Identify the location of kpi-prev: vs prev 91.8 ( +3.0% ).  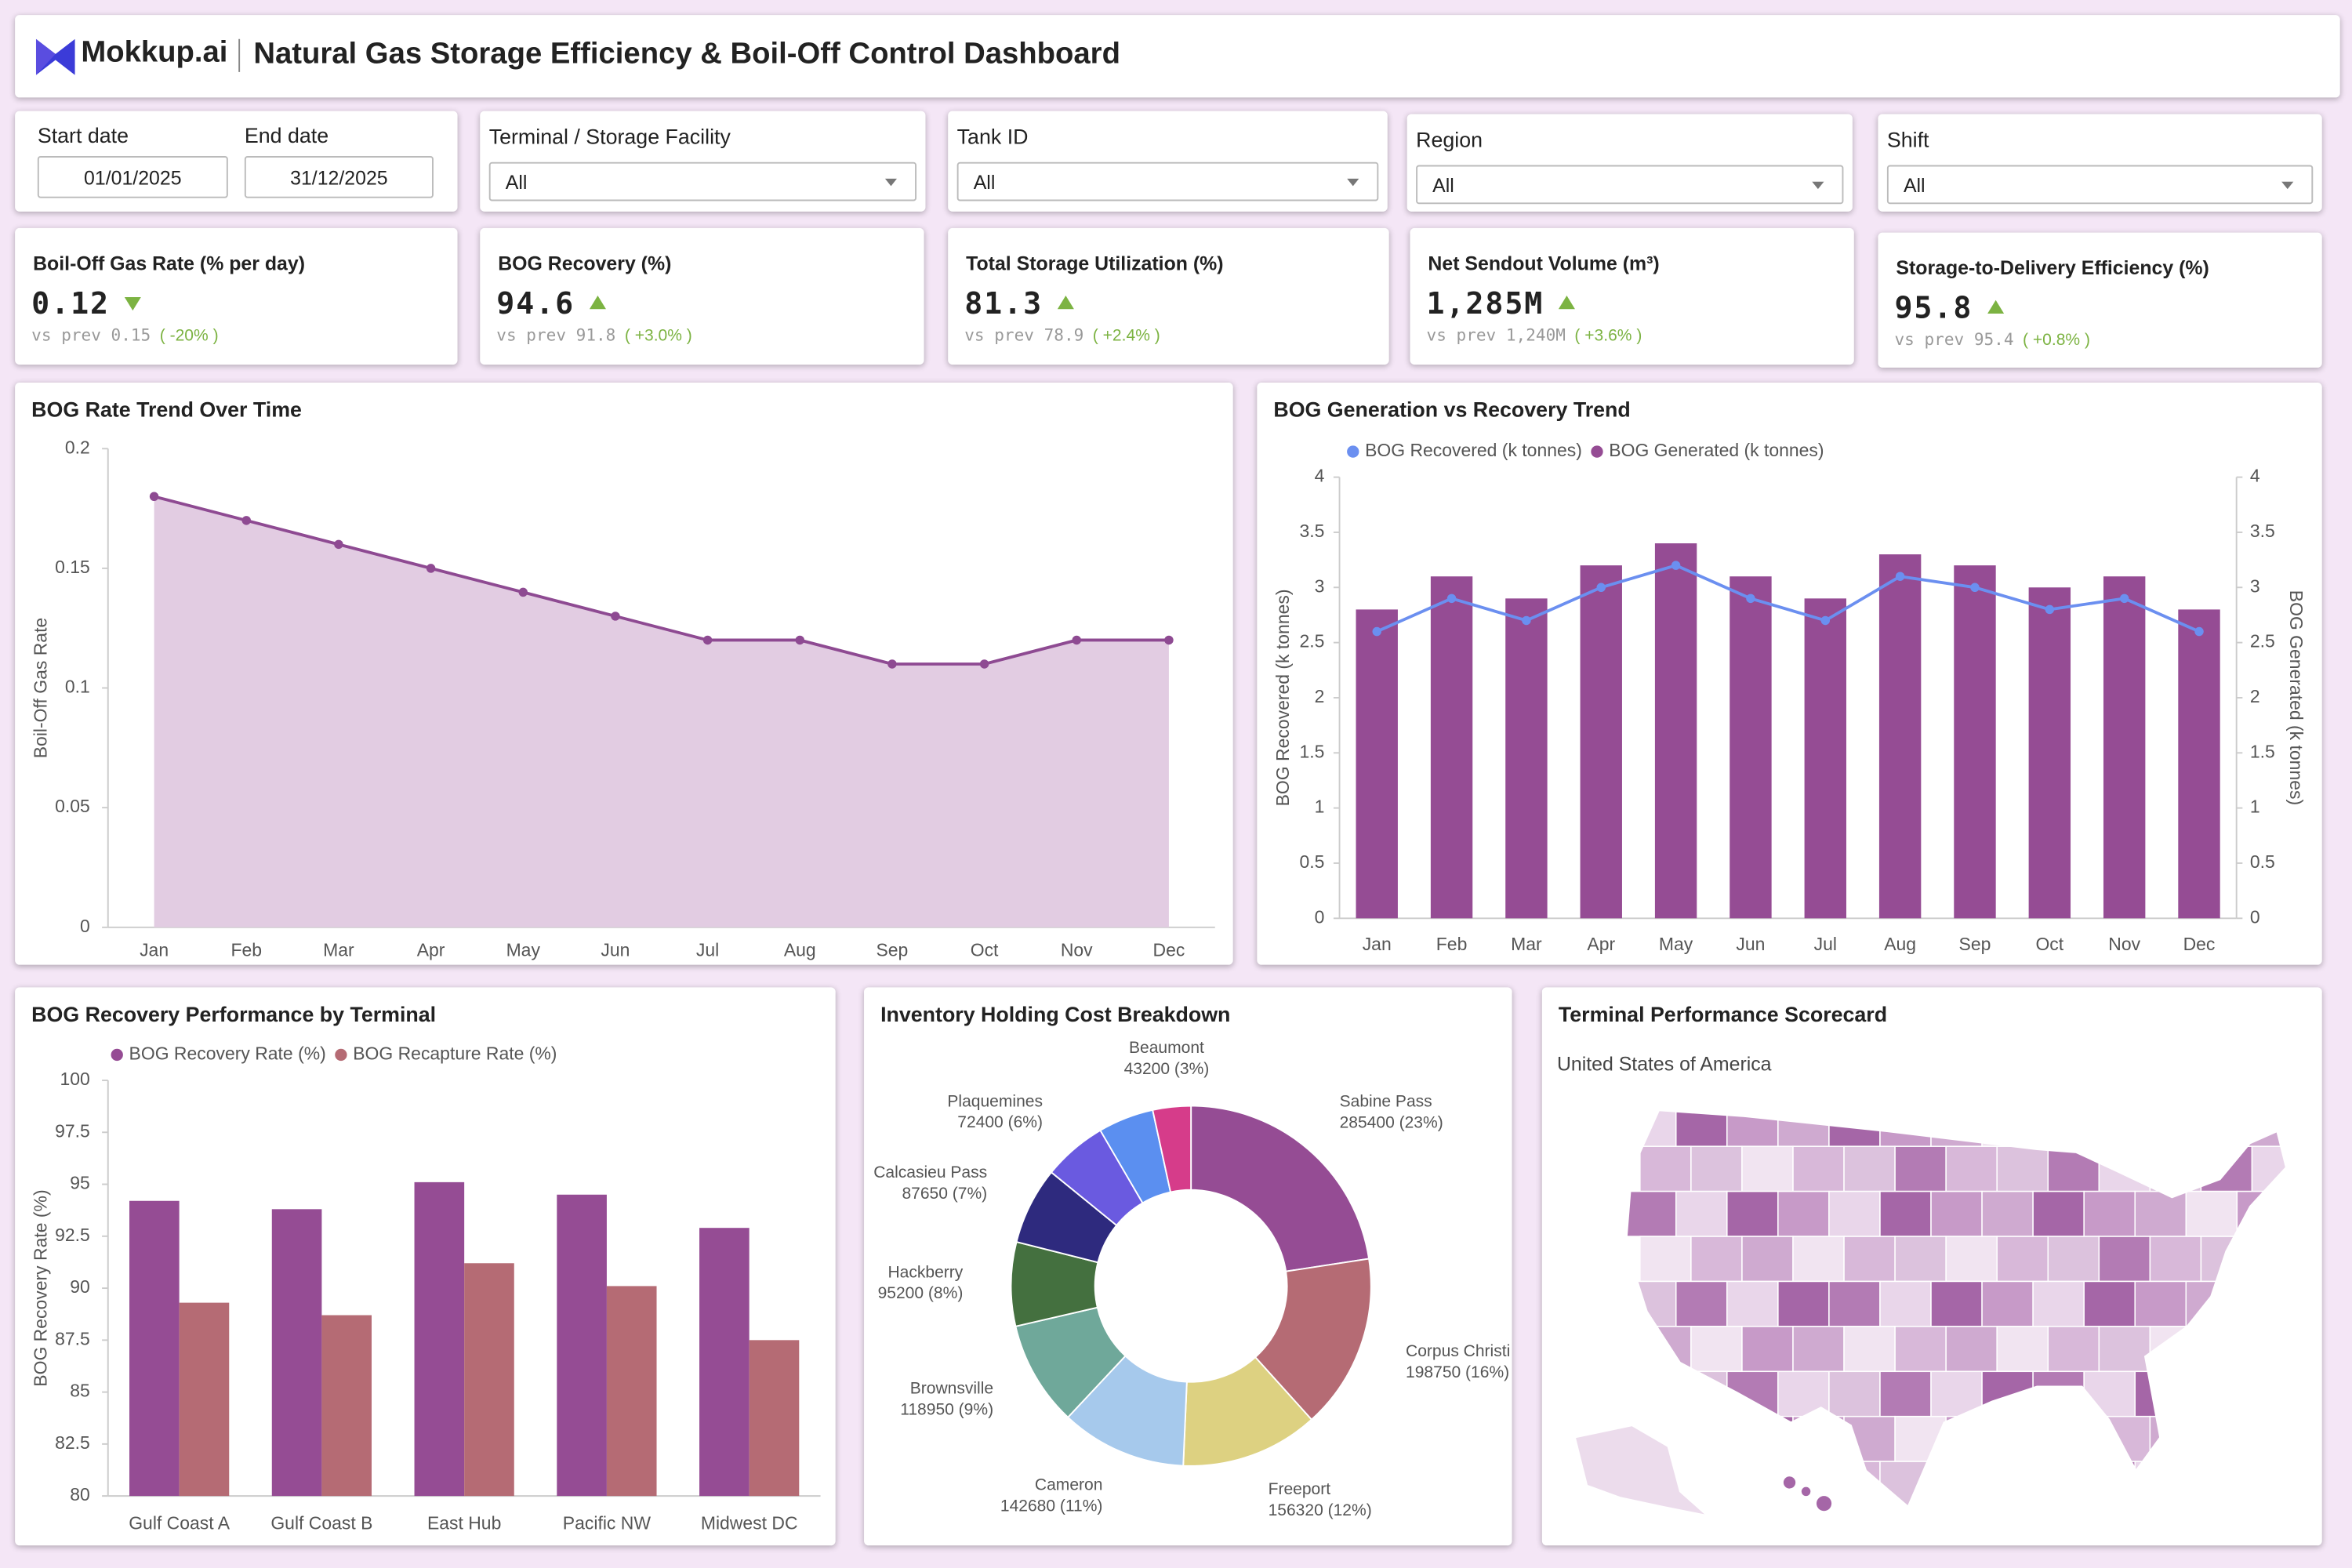
(594, 335).